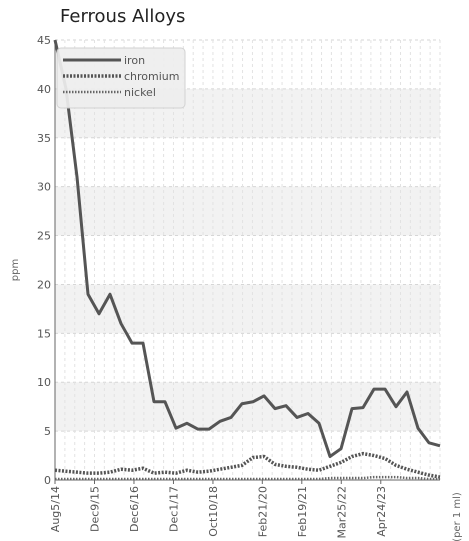 The width and height of the screenshot is (469, 541). I want to click on unit-note: (per 1 ml), so click(457, 516).